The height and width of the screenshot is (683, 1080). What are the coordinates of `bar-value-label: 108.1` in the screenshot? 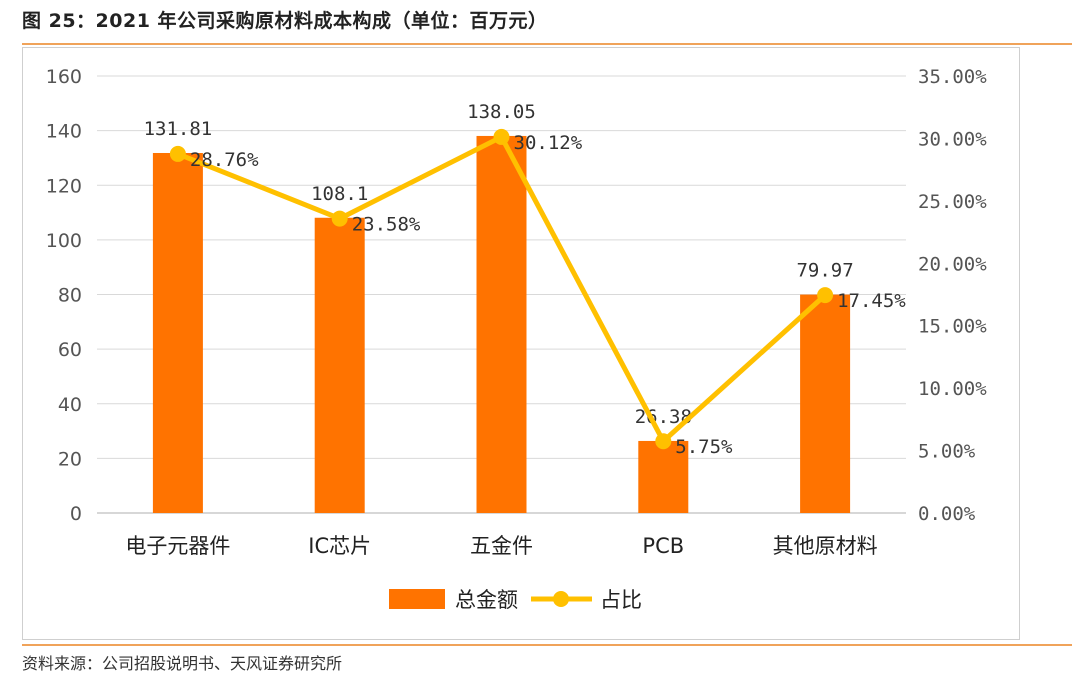 It's located at (339, 194).